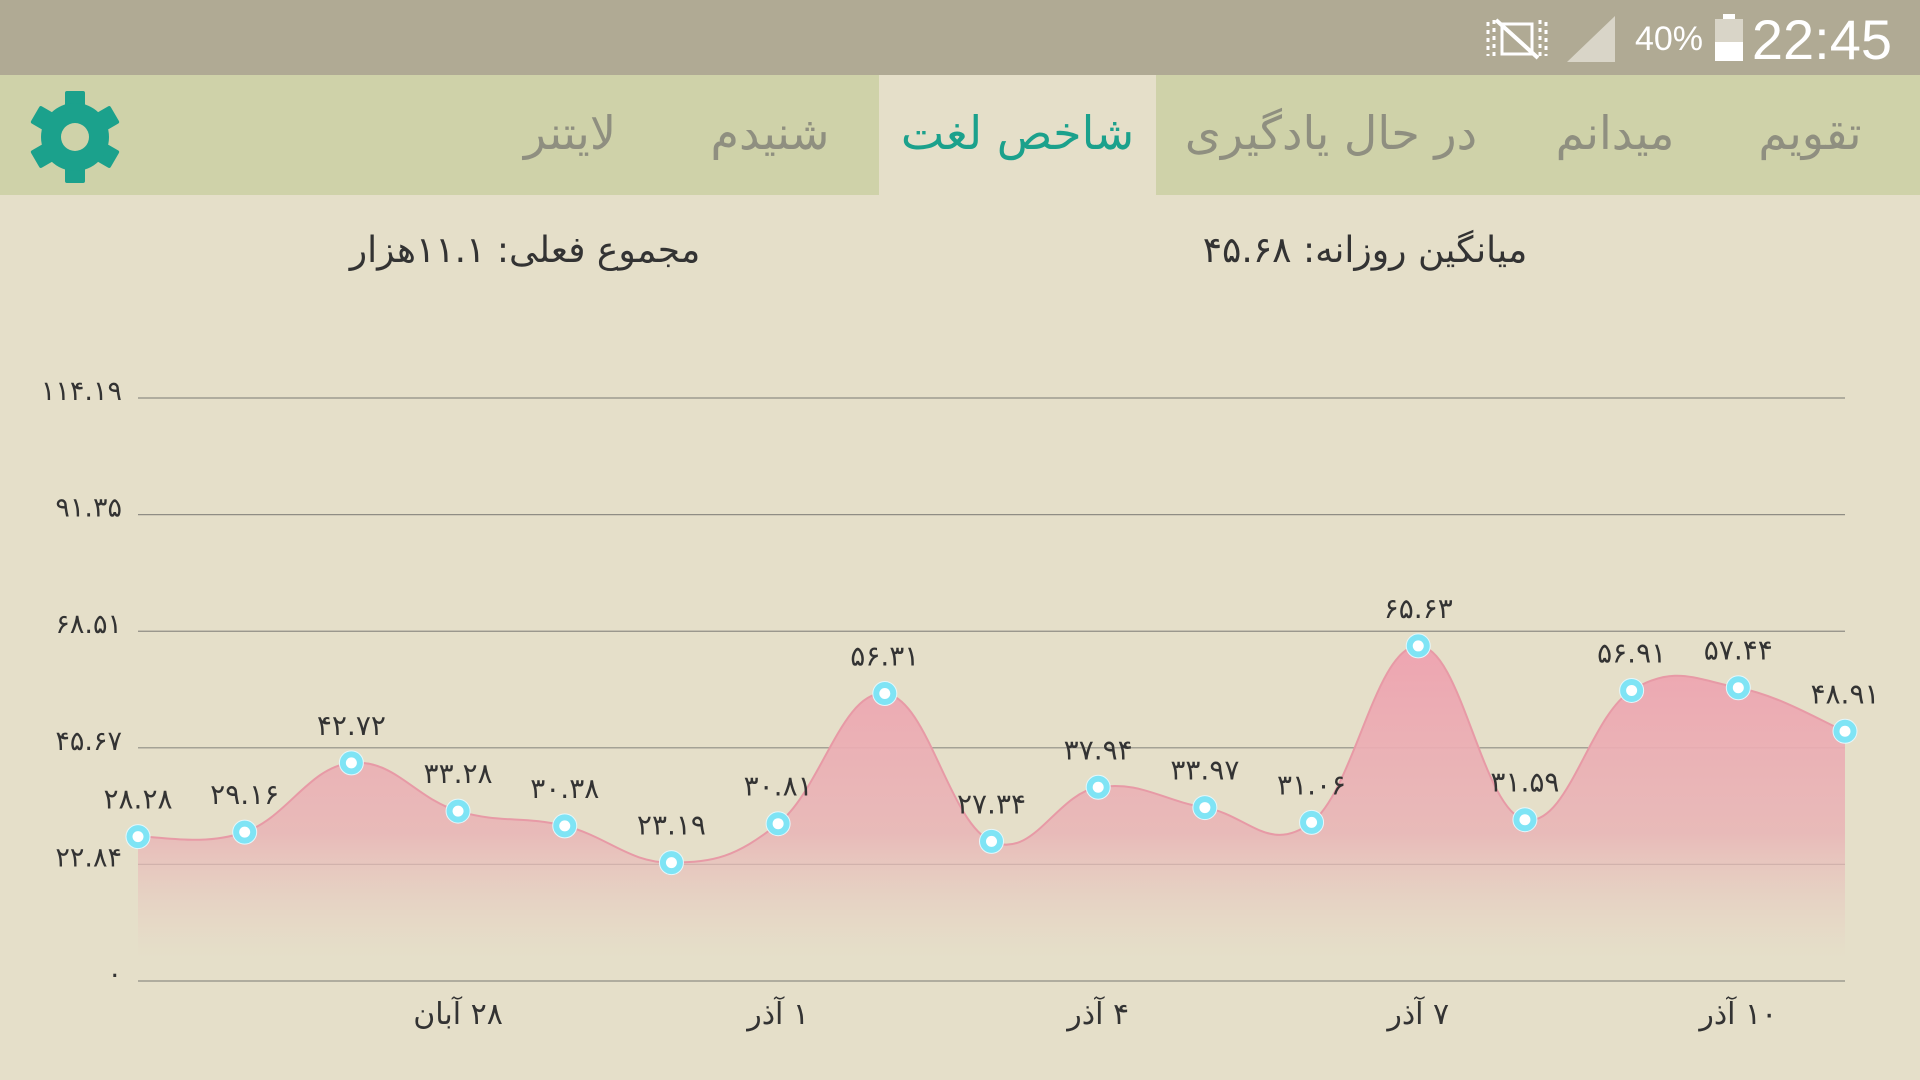 The image size is (1920, 1080). Describe the element at coordinates (1524, 782) in the screenshot. I see `data-label: ۳۱.۵۹` at that location.